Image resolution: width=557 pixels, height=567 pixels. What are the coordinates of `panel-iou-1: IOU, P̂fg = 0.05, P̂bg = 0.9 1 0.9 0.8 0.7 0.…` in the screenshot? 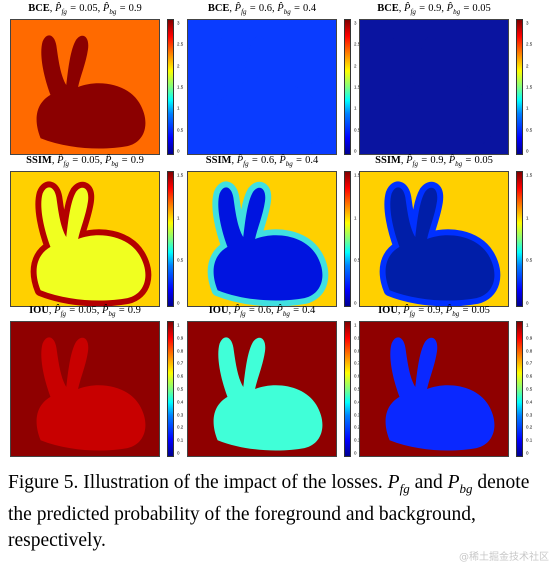 It's located at (101, 381).